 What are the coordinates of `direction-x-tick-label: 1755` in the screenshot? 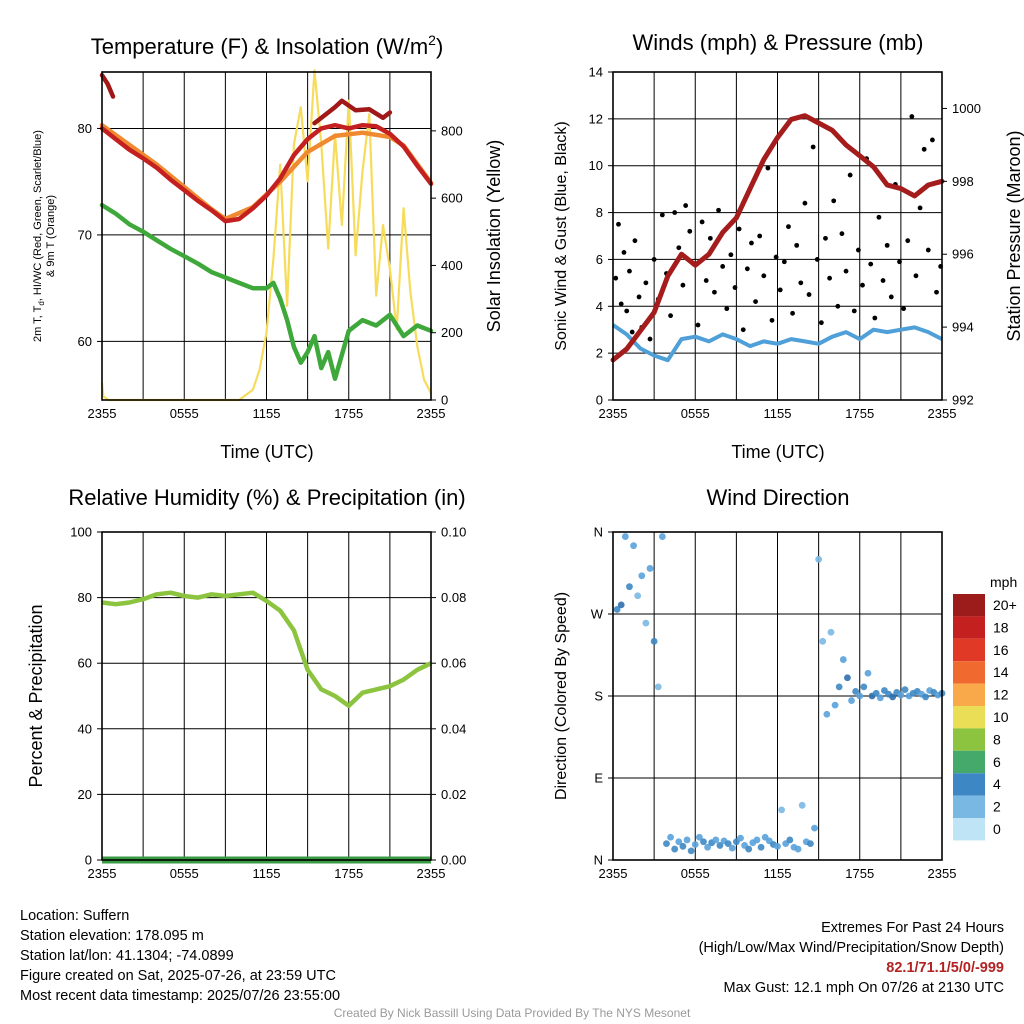 It's located at (859, 873).